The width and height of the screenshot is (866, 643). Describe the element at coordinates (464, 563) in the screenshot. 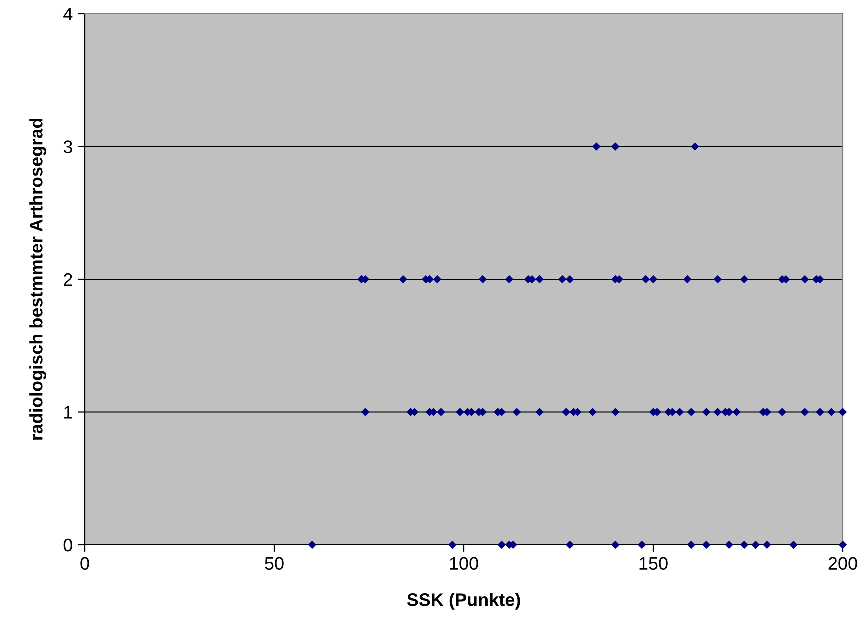

I see `x-tick-label: 100` at that location.